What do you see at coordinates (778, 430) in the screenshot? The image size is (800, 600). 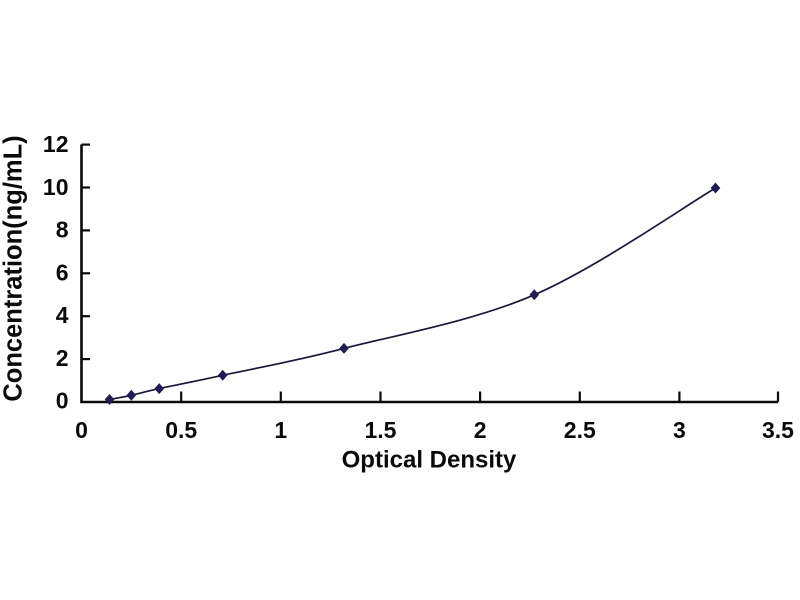 I see `svg-text: 3.5` at bounding box center [778, 430].